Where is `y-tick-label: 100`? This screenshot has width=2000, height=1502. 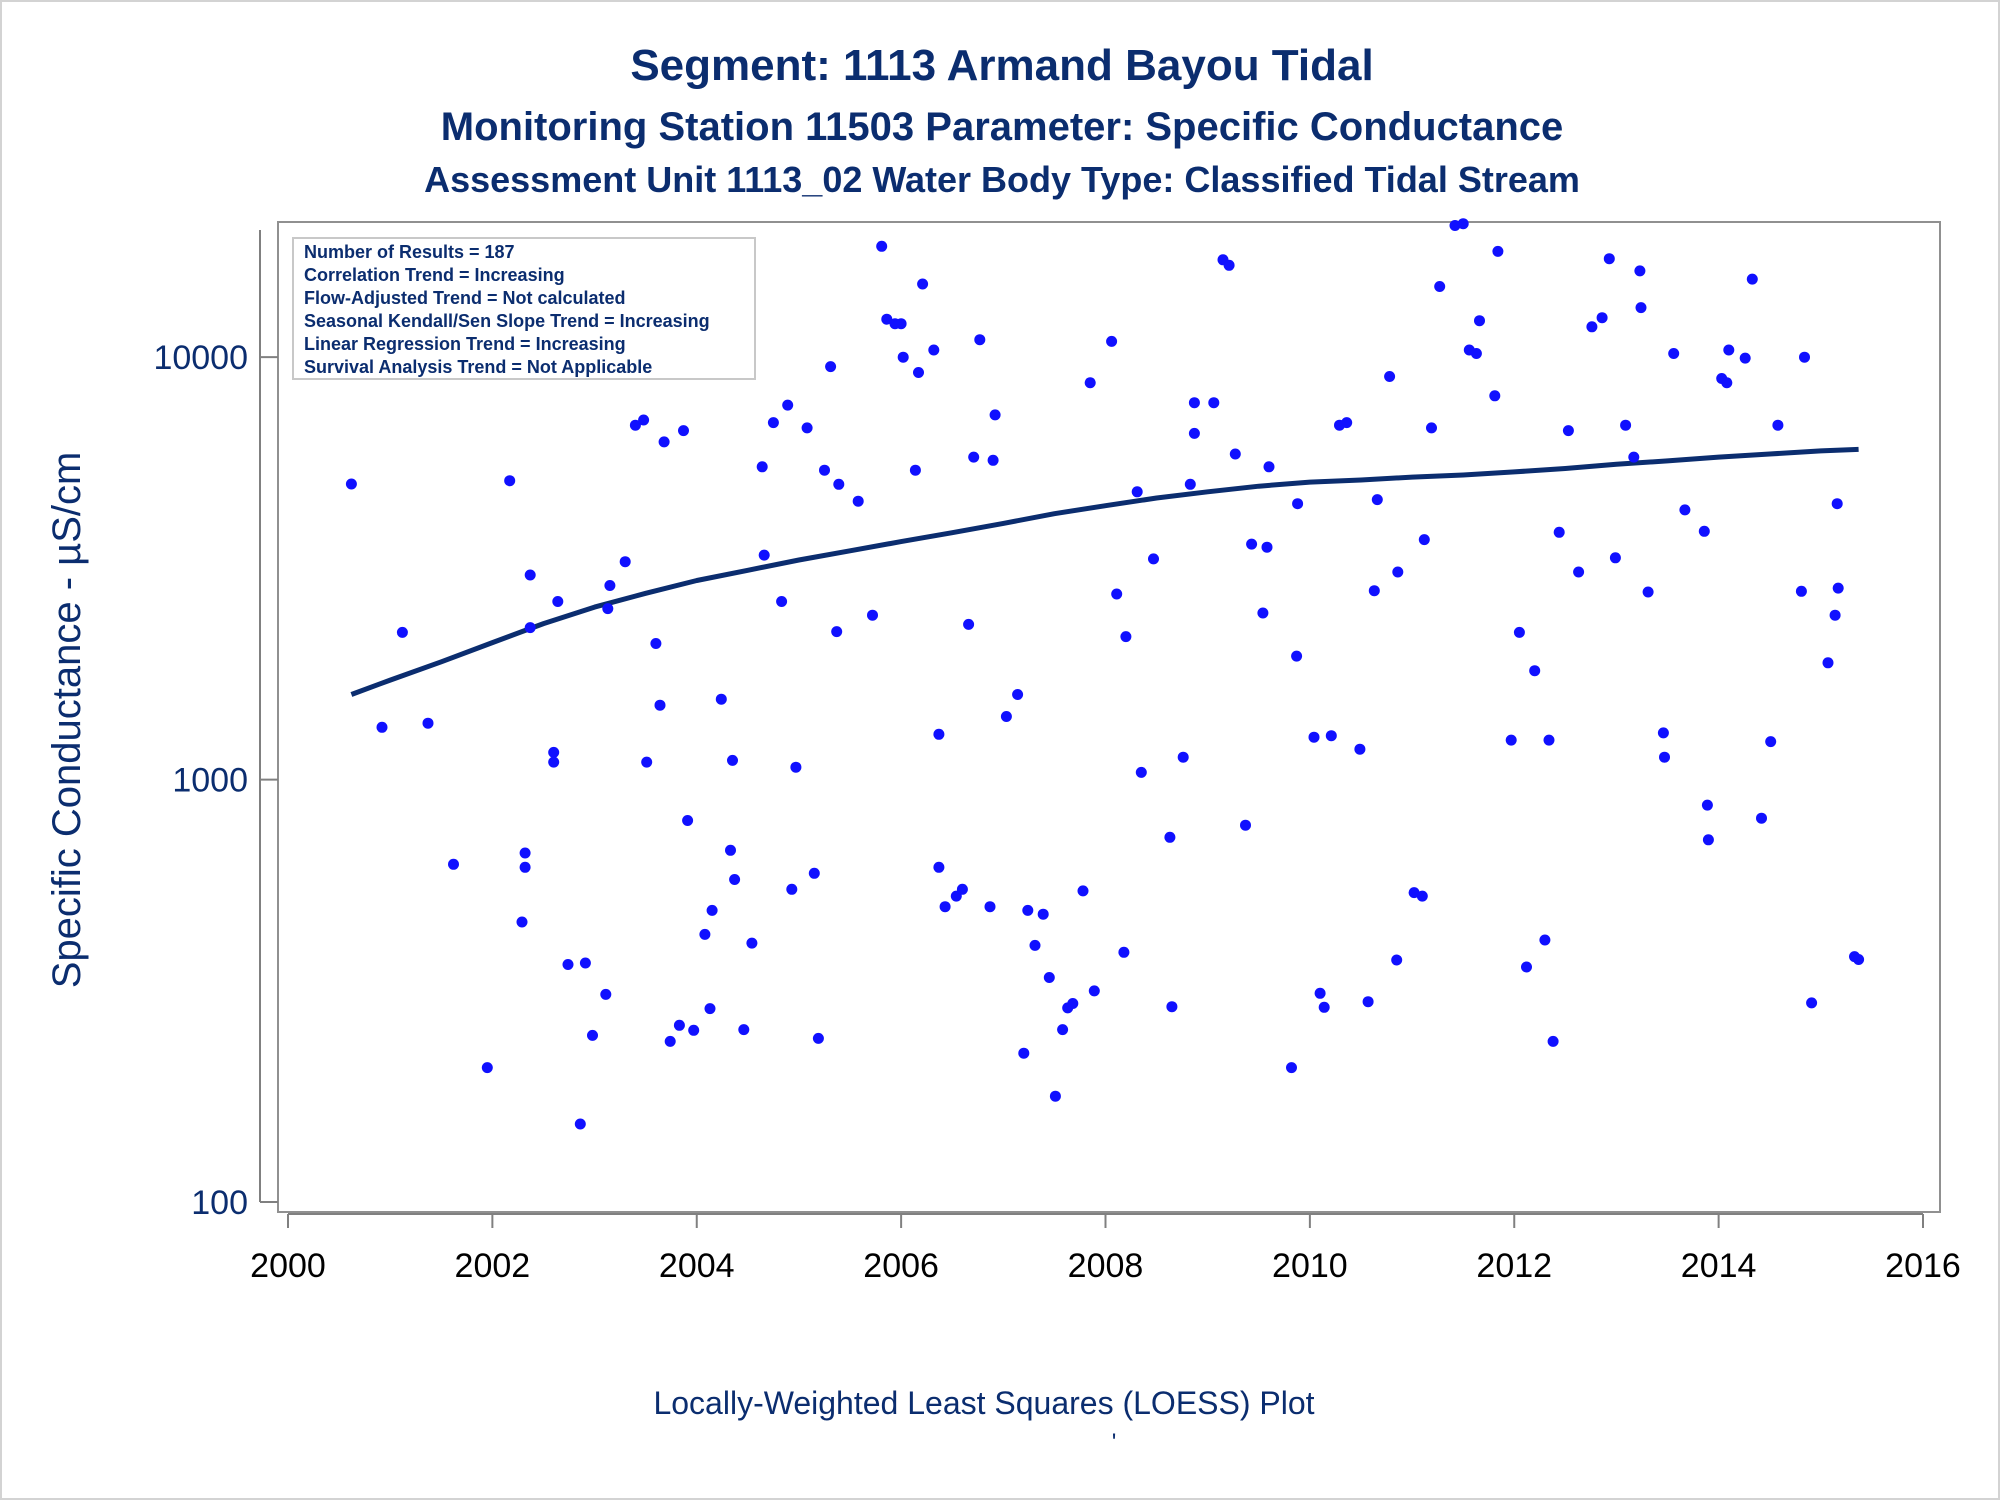 y-tick-label: 100 is located at coordinates (219, 1203).